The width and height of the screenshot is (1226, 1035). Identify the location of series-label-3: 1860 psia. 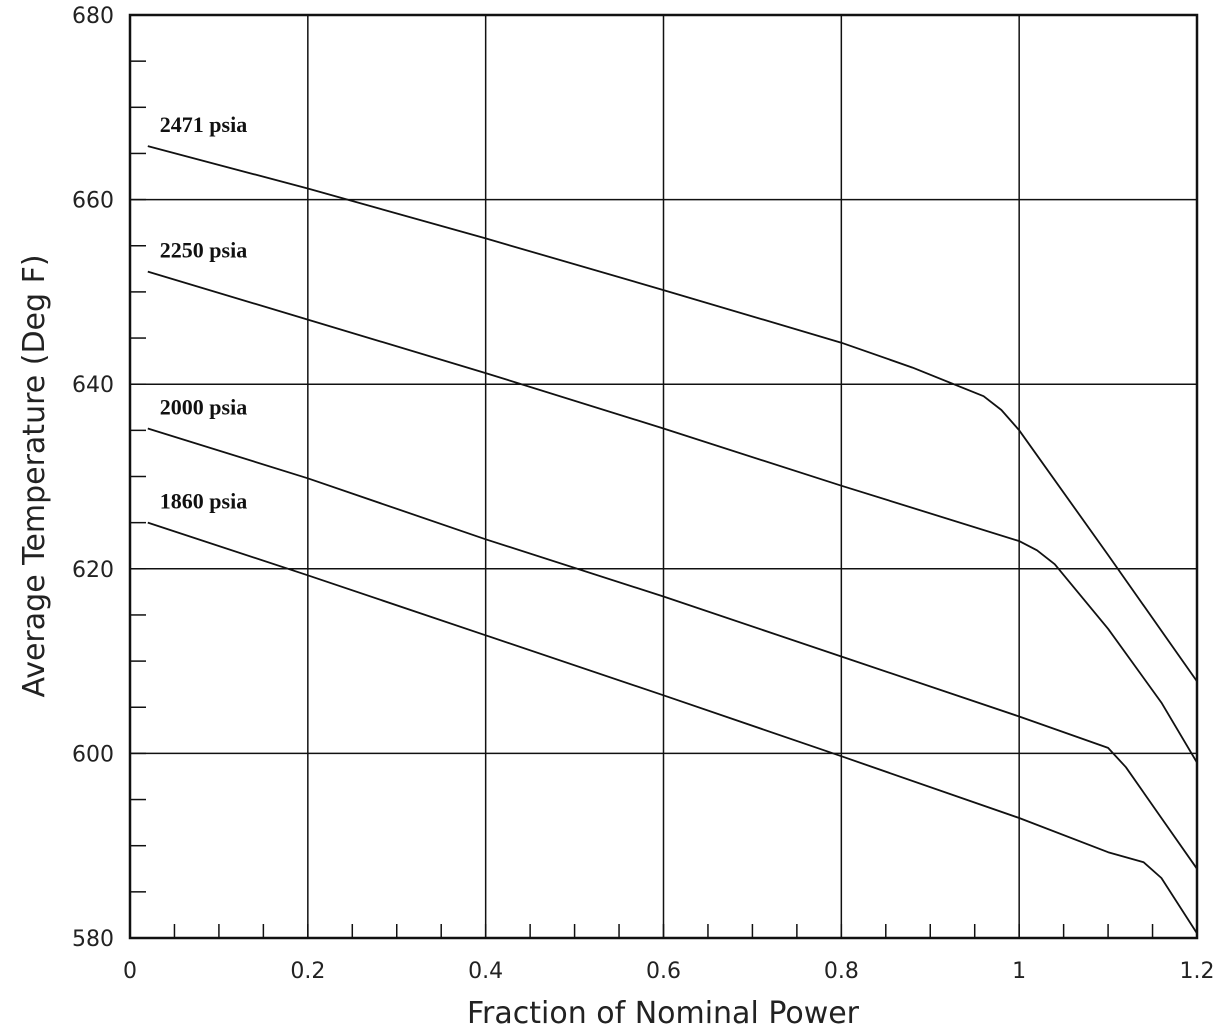
(203, 501).